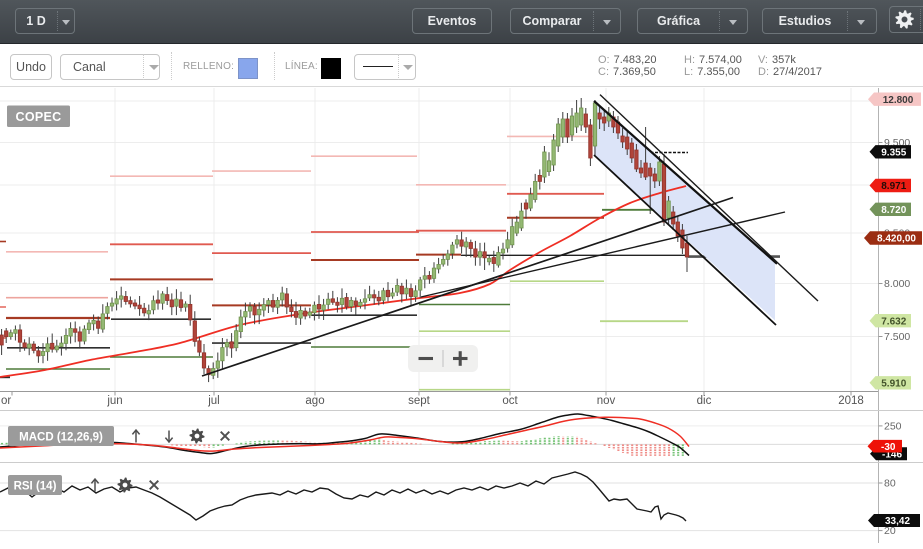  What do you see at coordinates (6, 401) in the screenshot?
I see `svg-text: or` at bounding box center [6, 401].